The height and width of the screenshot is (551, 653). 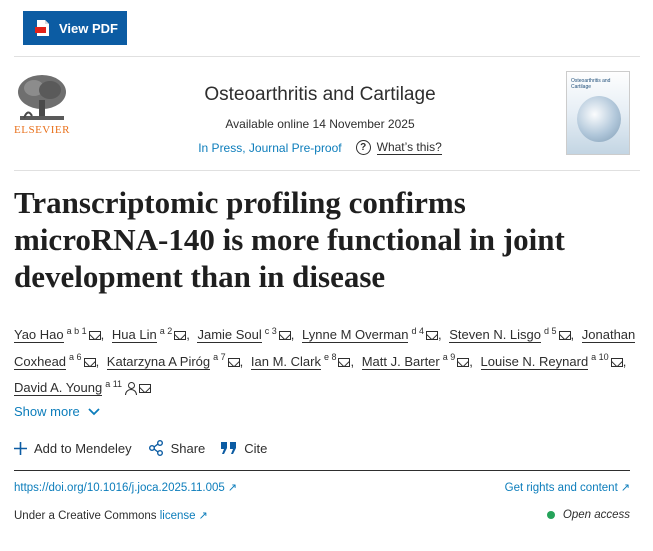 I want to click on share-button: Share, so click(x=177, y=448).